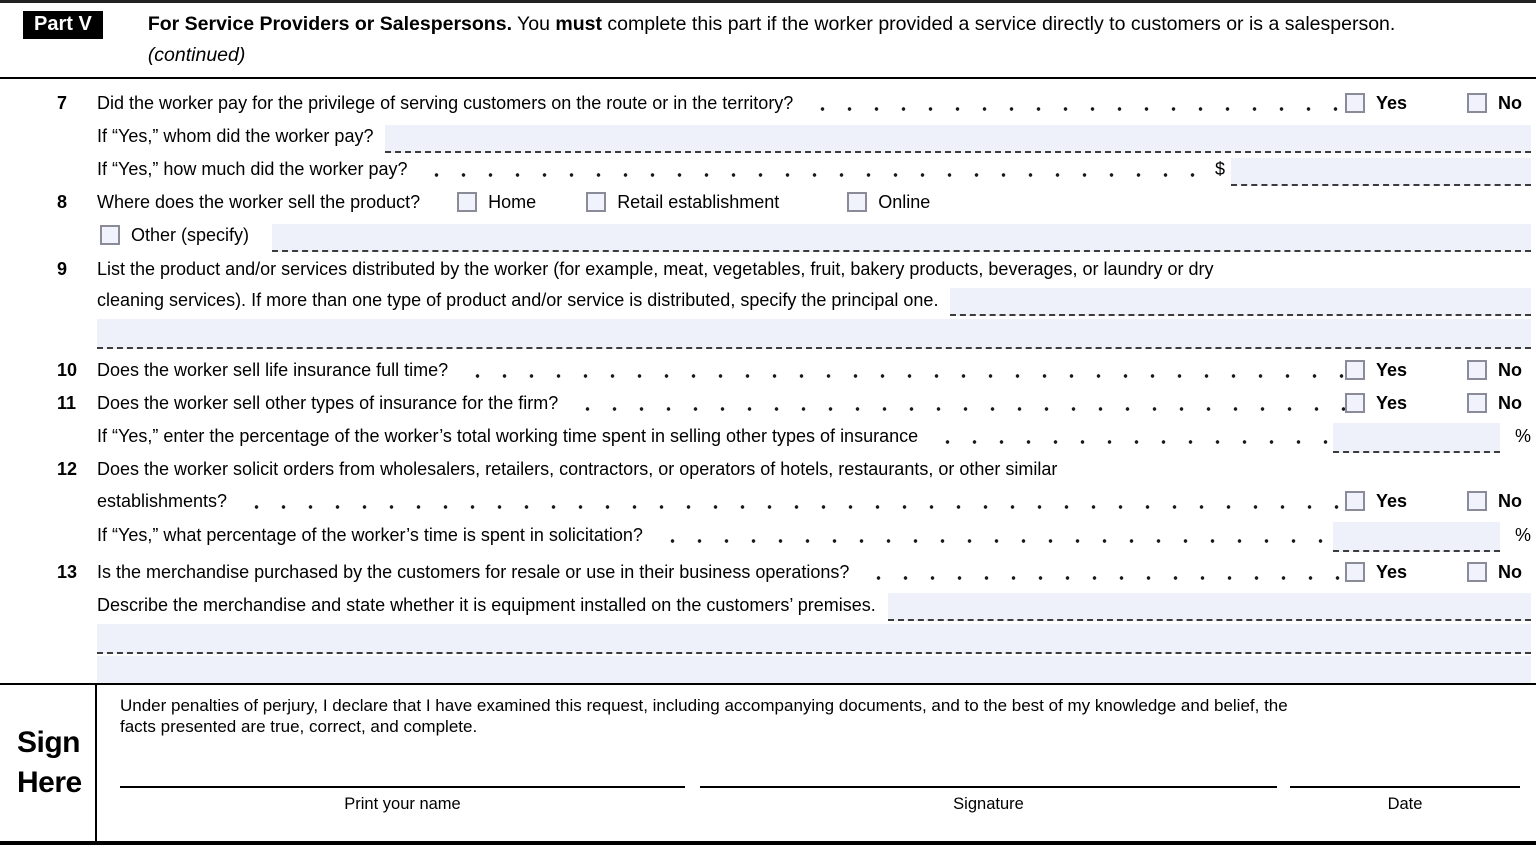 The height and width of the screenshot is (845, 1536). Describe the element at coordinates (1406, 572) in the screenshot. I see `q13-yes-option: Yes` at that location.